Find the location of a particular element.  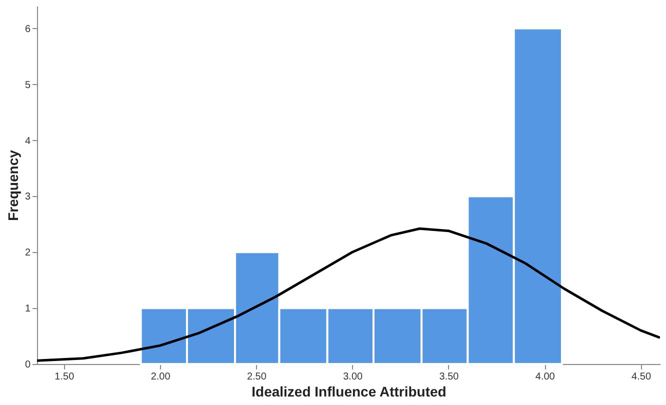

x-tick-label: 2.50 is located at coordinates (256, 377).